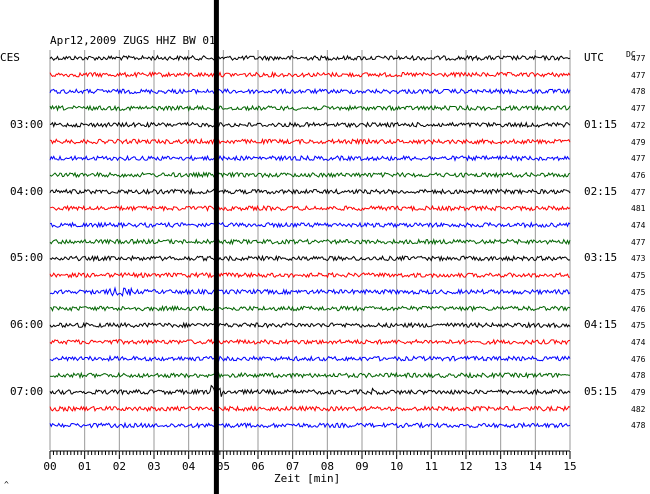  Describe the element at coordinates (27, 391) in the screenshot. I see `left-time-label: 07:00` at that location.